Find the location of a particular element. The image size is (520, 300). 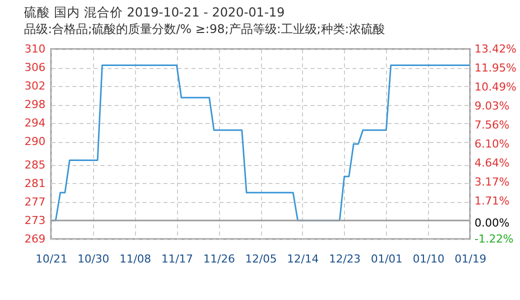

x-tick-label: 11/26 is located at coordinates (219, 259).